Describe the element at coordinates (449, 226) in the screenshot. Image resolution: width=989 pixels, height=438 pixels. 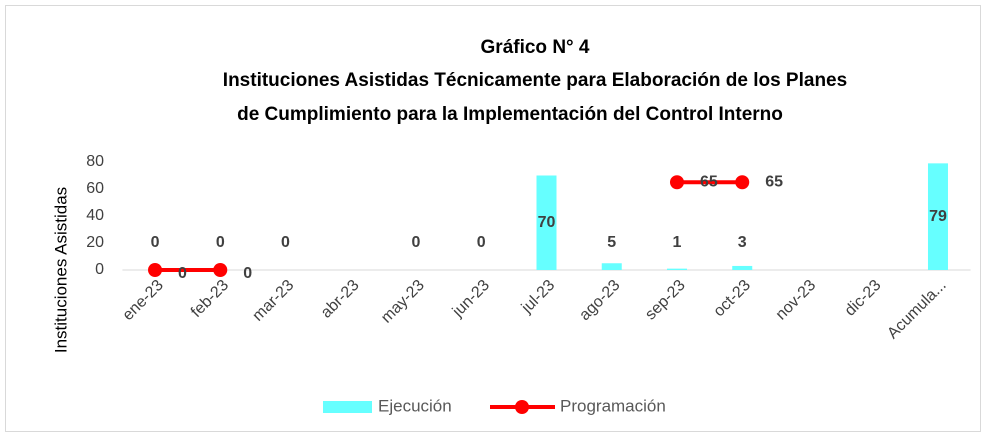
I see `line` at that location.